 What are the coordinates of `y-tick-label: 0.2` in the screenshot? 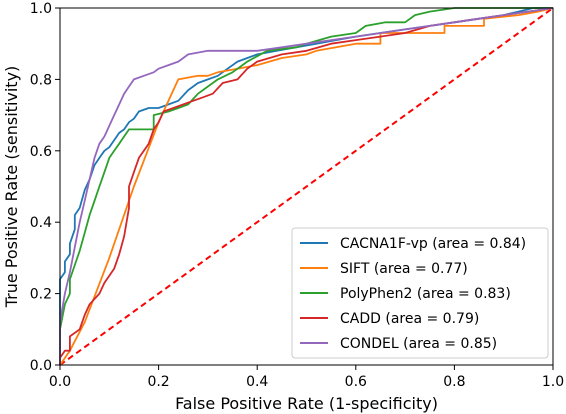 It's located at (41, 295).